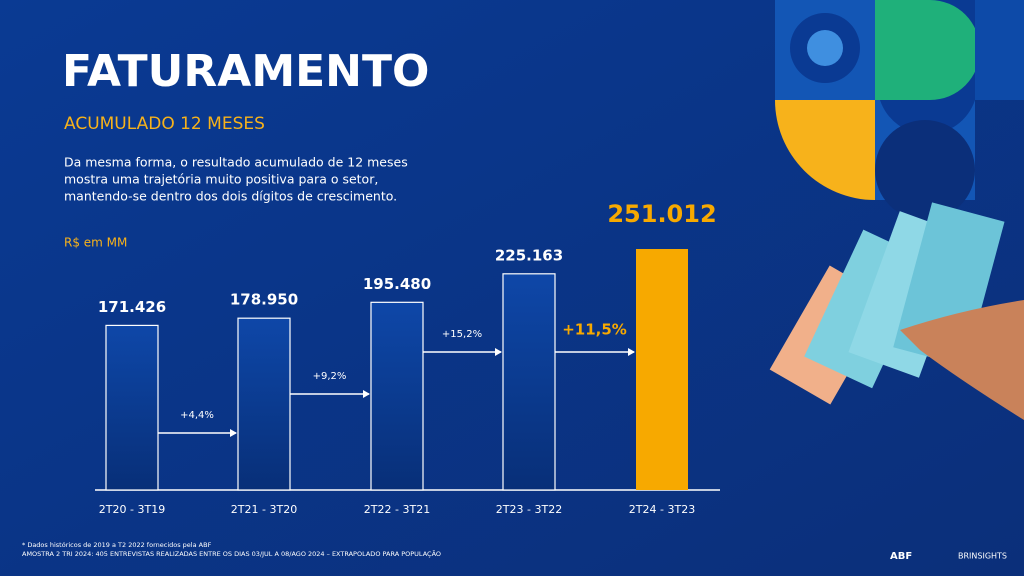 Image resolution: width=1024 pixels, height=576 pixels. Describe the element at coordinates (264, 509) in the screenshot. I see `x-tick-label: 2T21 - 3T20` at that location.